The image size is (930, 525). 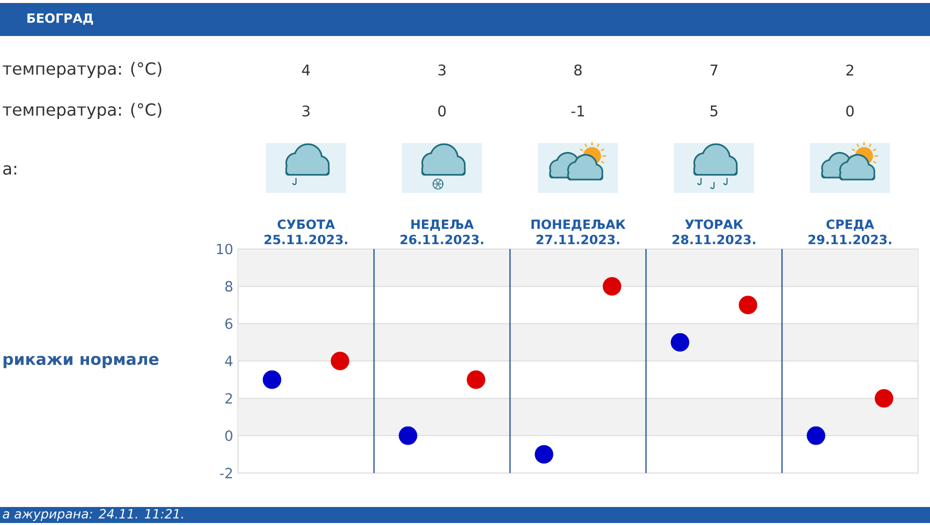 I want to click on text: а ажурирана: 24.11. 11:21., so click(x=92, y=515).